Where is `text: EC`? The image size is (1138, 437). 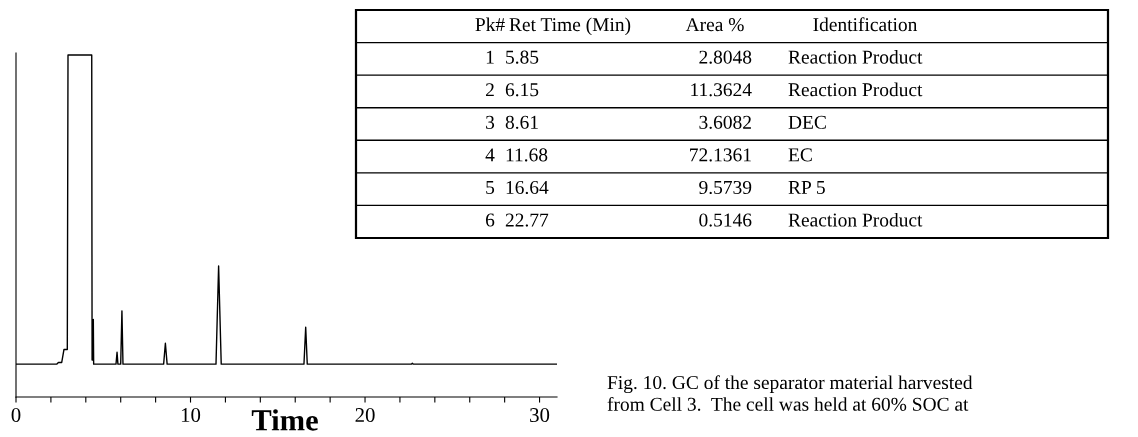
text: EC is located at coordinates (800, 155).